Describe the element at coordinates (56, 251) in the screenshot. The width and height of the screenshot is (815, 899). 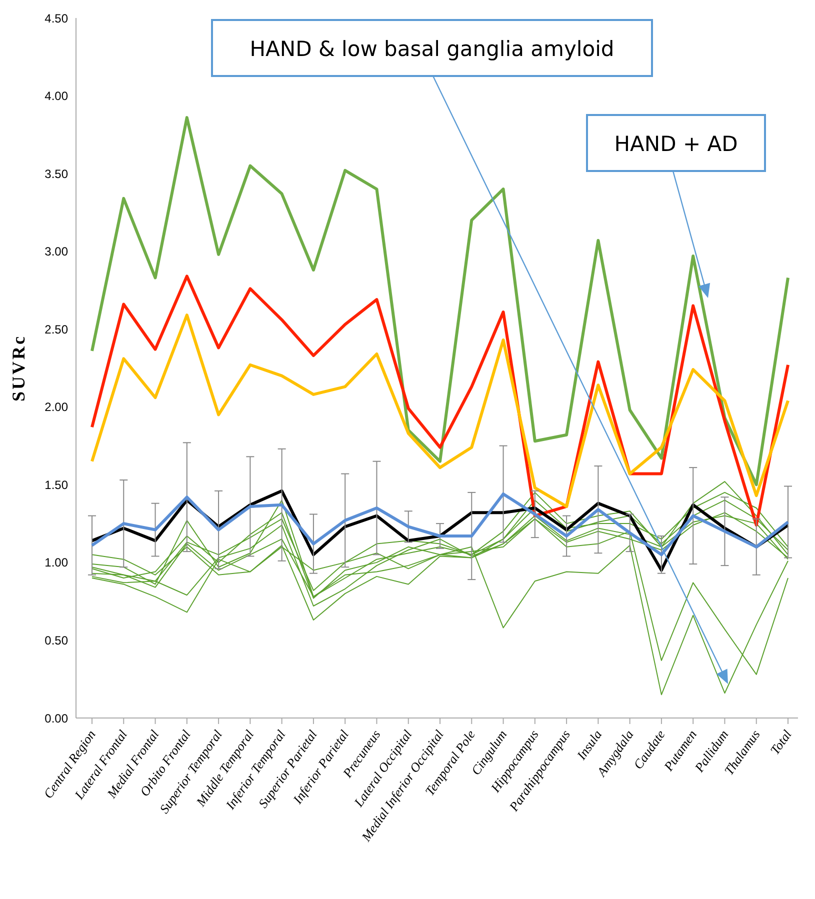
I see `y-tick-label: 3.00` at that location.